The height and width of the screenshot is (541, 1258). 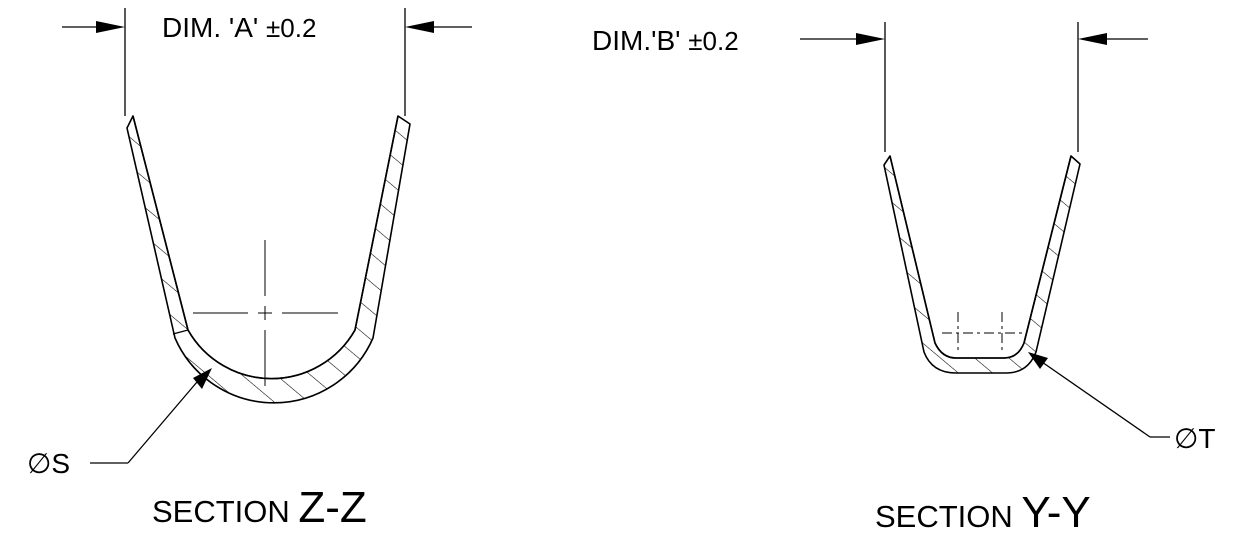 What do you see at coordinates (214, 27) in the screenshot?
I see `zz-dimension-name: DIM. 'A'` at bounding box center [214, 27].